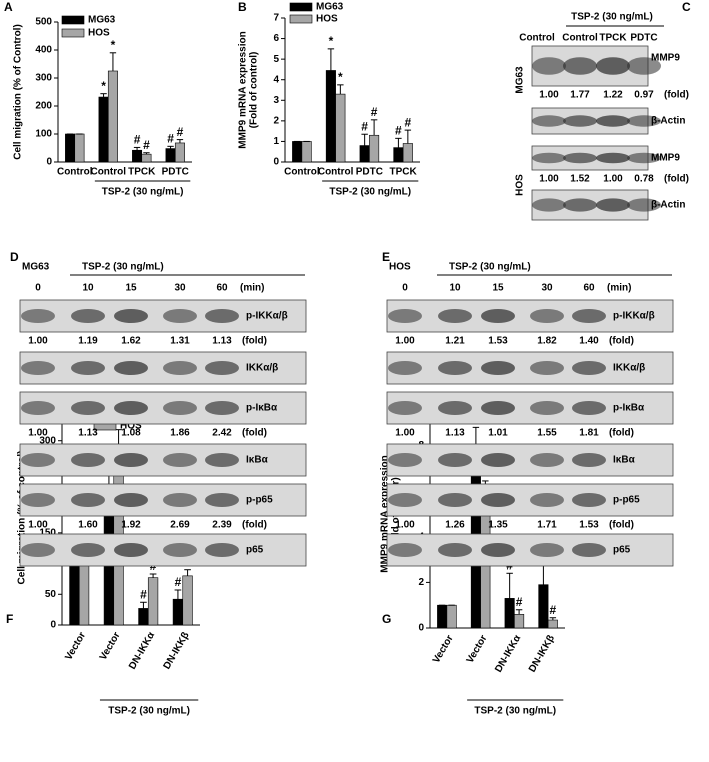 Image resolution: width=709 pixels, height=762 pixels. What do you see at coordinates (498, 525) in the screenshot?
I see `fold-value: 1.35` at bounding box center [498, 525].